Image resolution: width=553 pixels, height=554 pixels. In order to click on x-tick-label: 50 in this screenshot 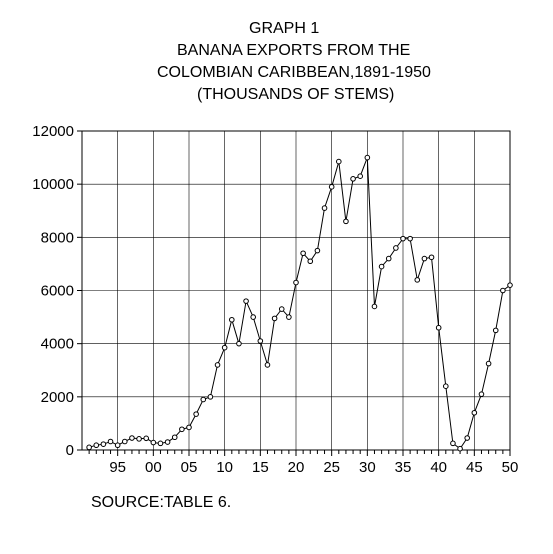, I will do `click(510, 467)`.